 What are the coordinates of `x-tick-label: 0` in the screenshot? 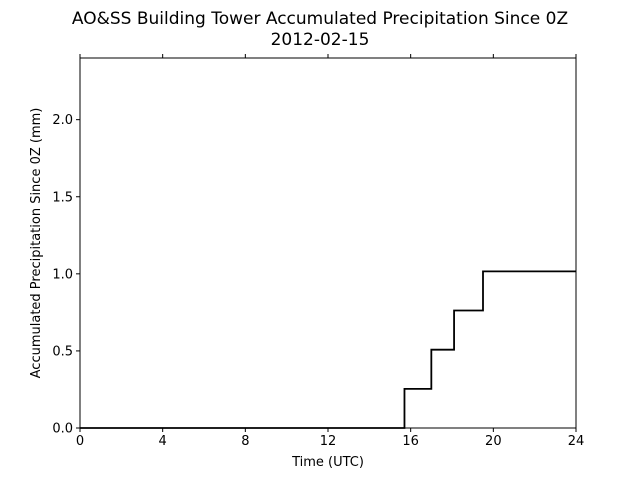 It's located at (80, 441).